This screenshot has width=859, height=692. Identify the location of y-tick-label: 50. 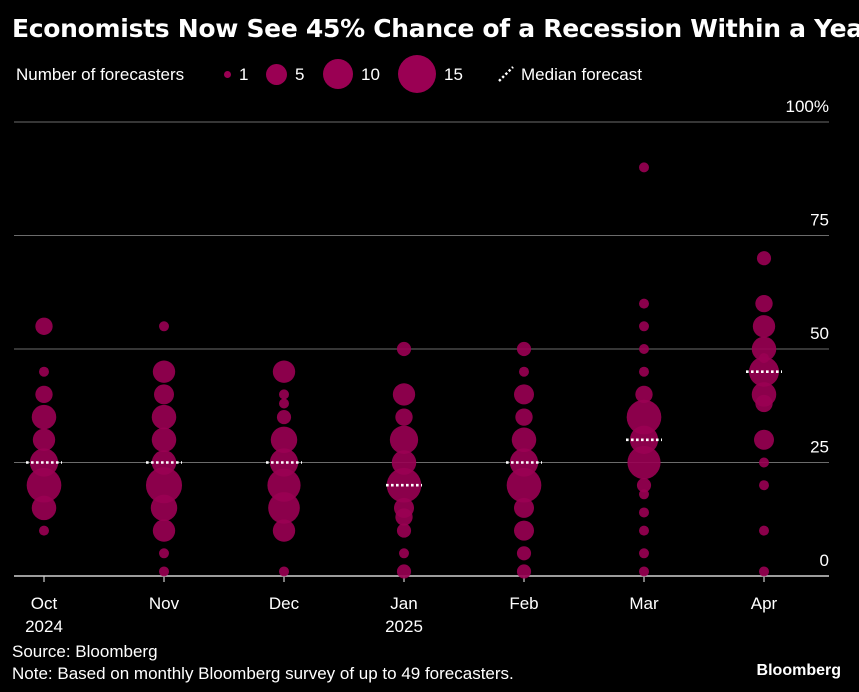
(819, 333).